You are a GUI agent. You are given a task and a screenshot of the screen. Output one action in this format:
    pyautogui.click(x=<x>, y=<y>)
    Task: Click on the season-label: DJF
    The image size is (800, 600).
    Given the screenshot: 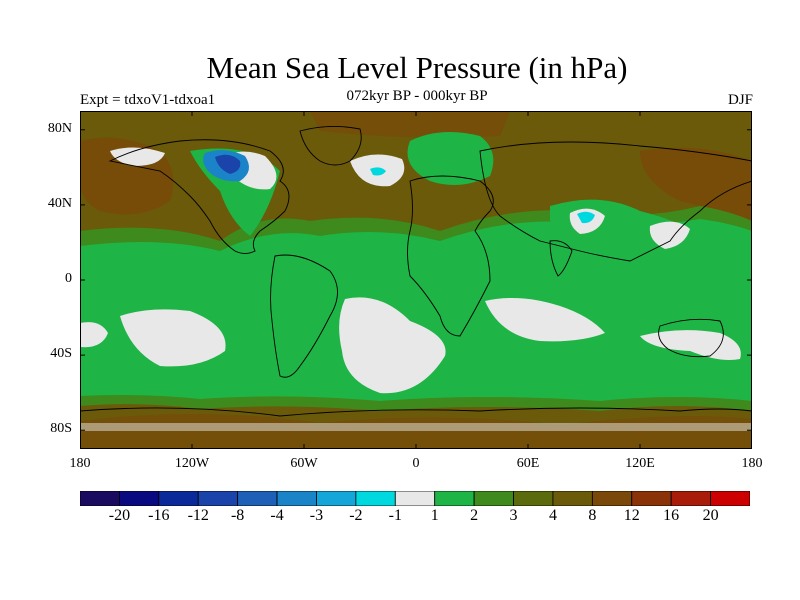 What is the action you would take?
    pyautogui.click(x=740, y=100)
    